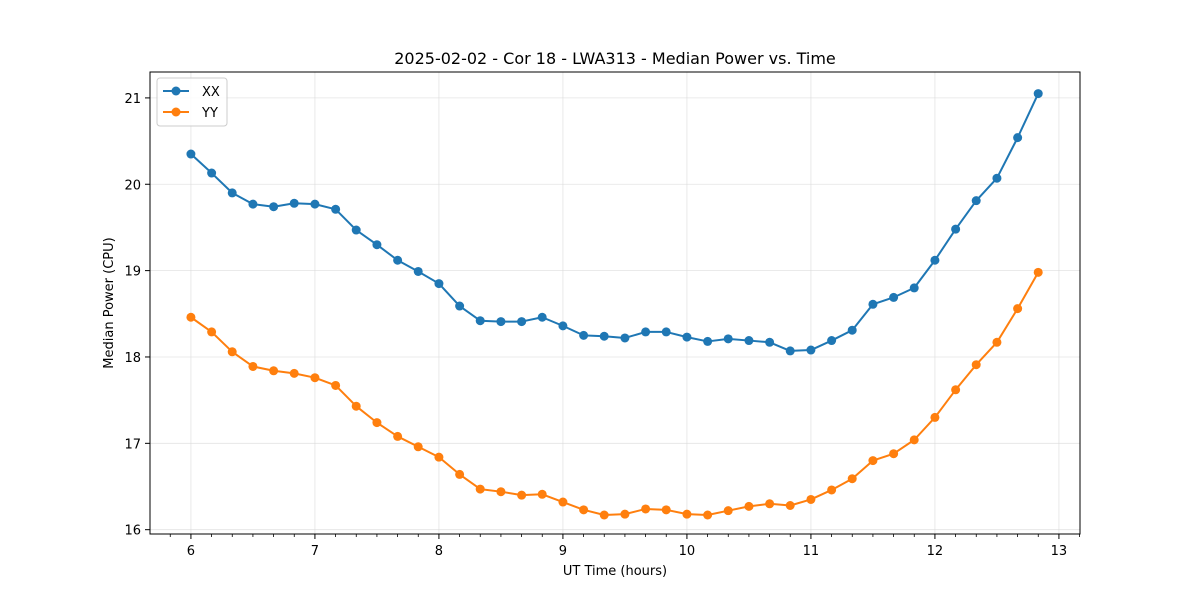  Describe the element at coordinates (615, 571) in the screenshot. I see `x-axis-label: UT Time (hours)` at that location.